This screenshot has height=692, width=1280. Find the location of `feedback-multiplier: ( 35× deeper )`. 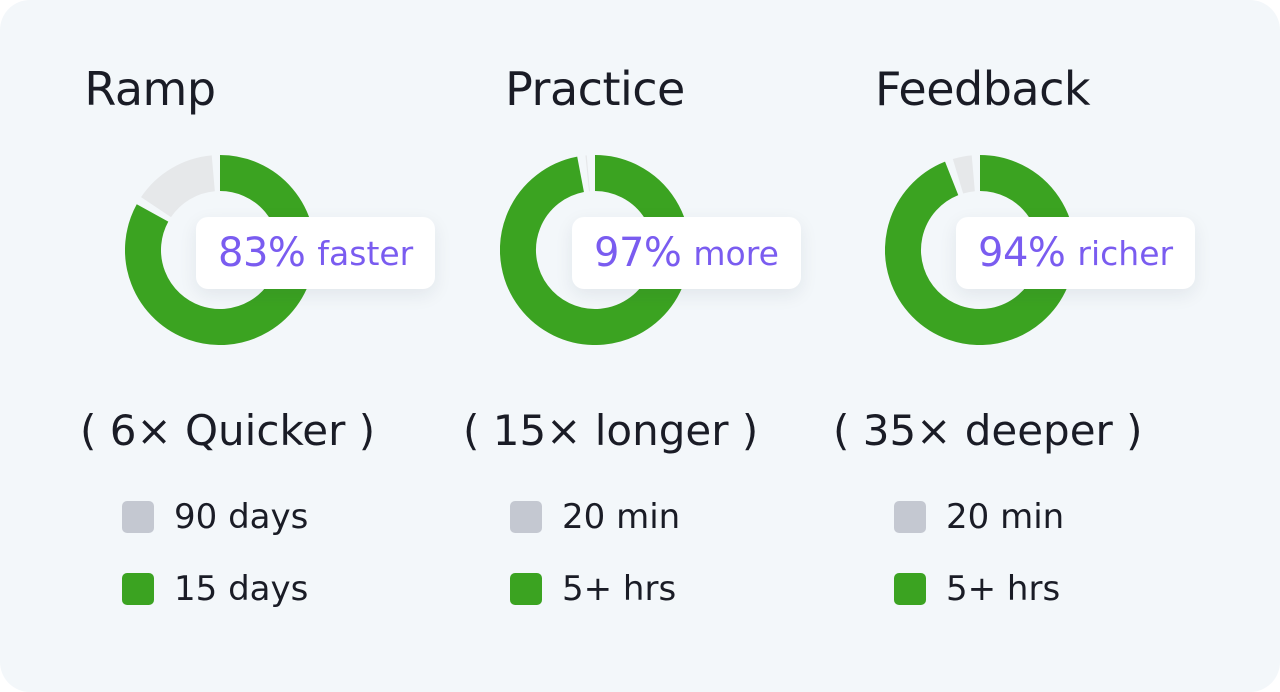

feedback-multiplier: ( 35× deeper ) is located at coordinates (988, 430).